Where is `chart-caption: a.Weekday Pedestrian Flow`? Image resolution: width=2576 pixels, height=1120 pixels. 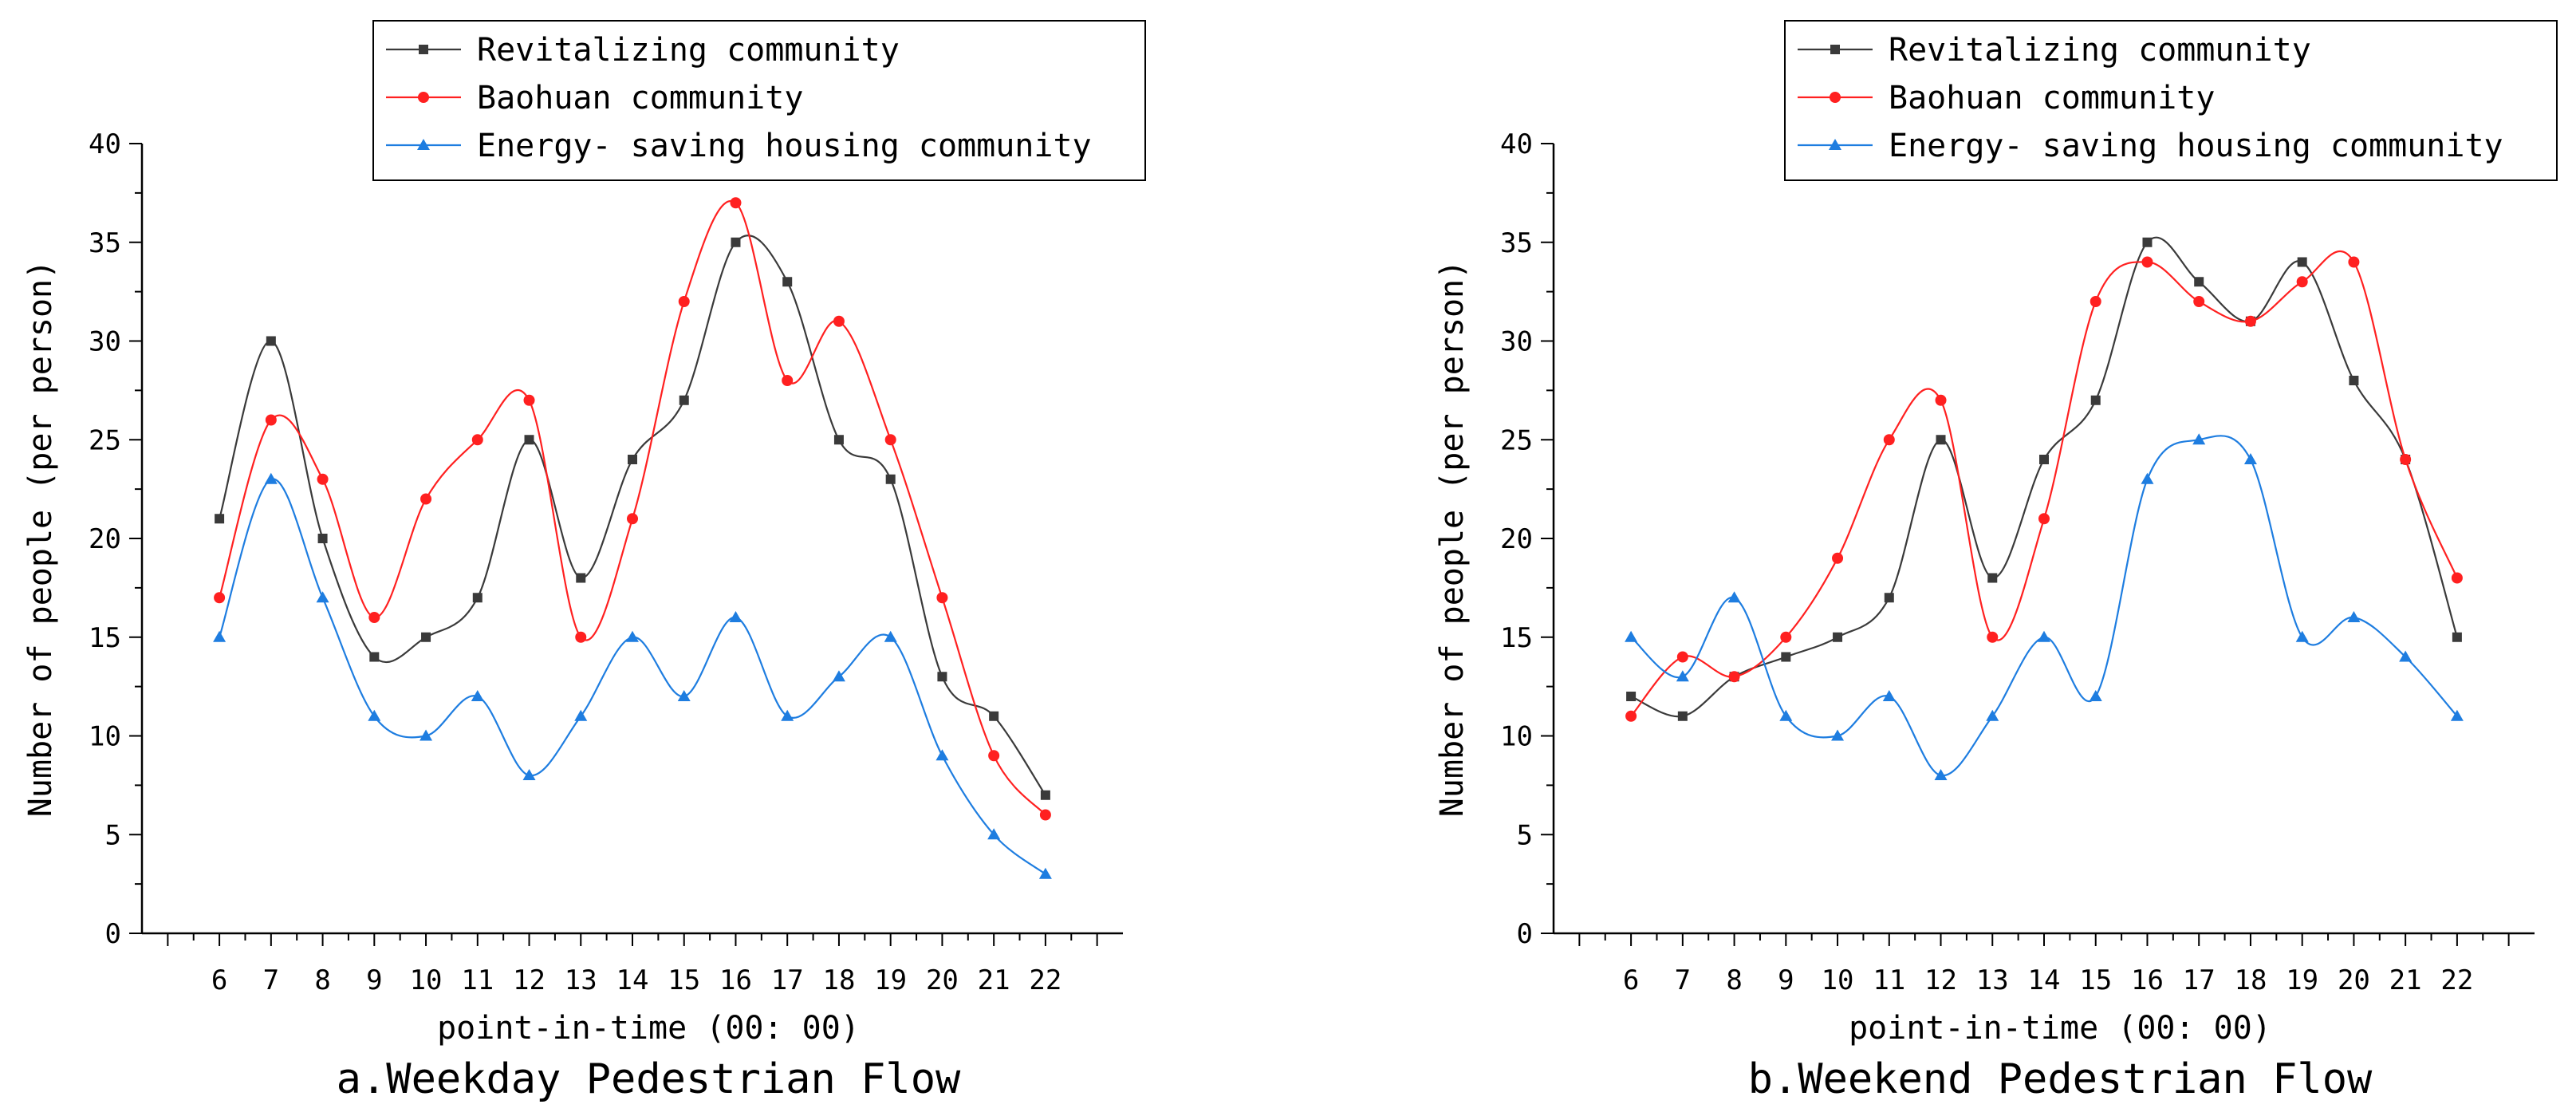
chart-caption: a.Weekday Pedestrian Flow is located at coordinates (649, 1079).